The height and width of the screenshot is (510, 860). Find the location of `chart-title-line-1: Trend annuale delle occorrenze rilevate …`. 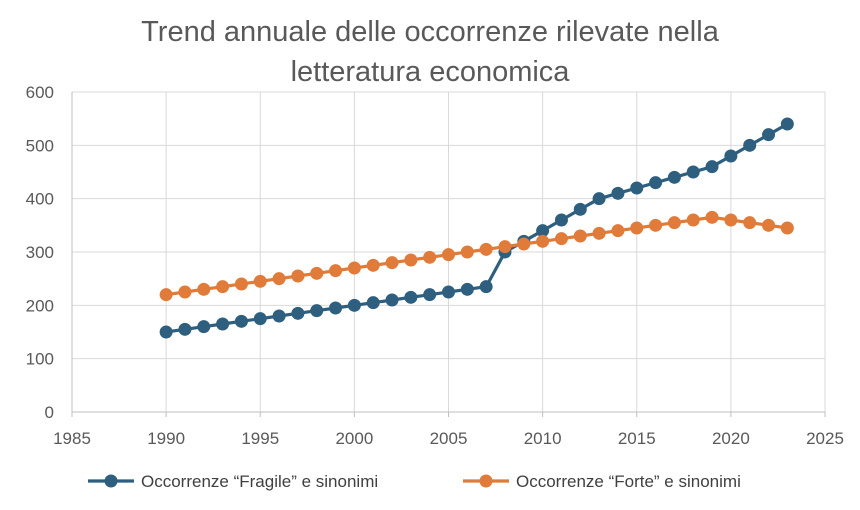

chart-title-line-1: Trend annuale delle occorrenze rilevate … is located at coordinates (430, 32).